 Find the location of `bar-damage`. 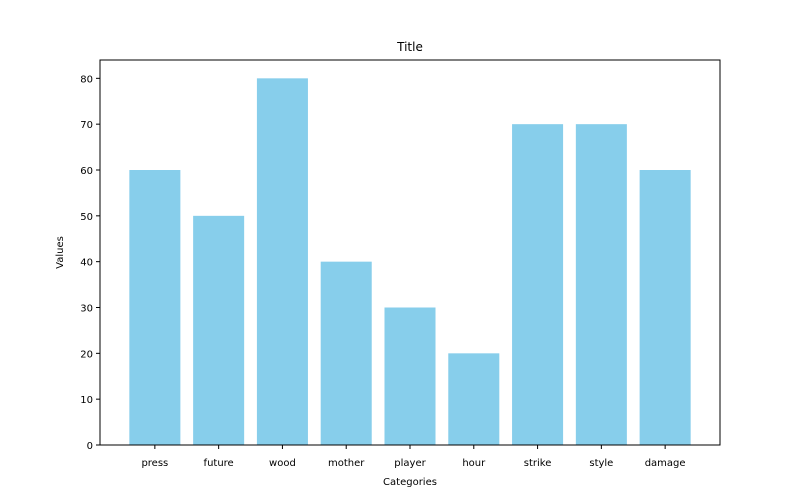

bar-damage is located at coordinates (665, 307).